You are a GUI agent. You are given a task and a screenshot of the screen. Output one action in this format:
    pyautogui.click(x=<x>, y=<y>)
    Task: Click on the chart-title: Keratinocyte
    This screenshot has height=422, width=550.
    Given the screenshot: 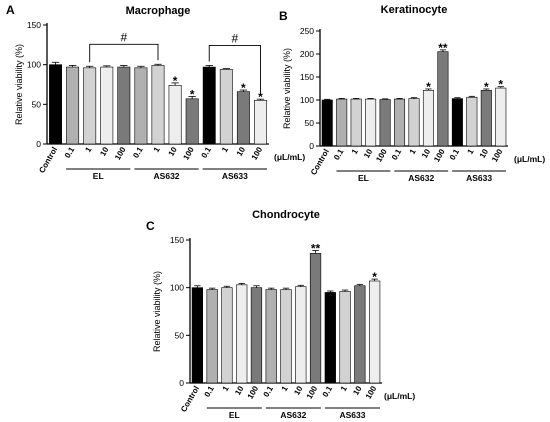 What is the action you would take?
    pyautogui.click(x=414, y=10)
    